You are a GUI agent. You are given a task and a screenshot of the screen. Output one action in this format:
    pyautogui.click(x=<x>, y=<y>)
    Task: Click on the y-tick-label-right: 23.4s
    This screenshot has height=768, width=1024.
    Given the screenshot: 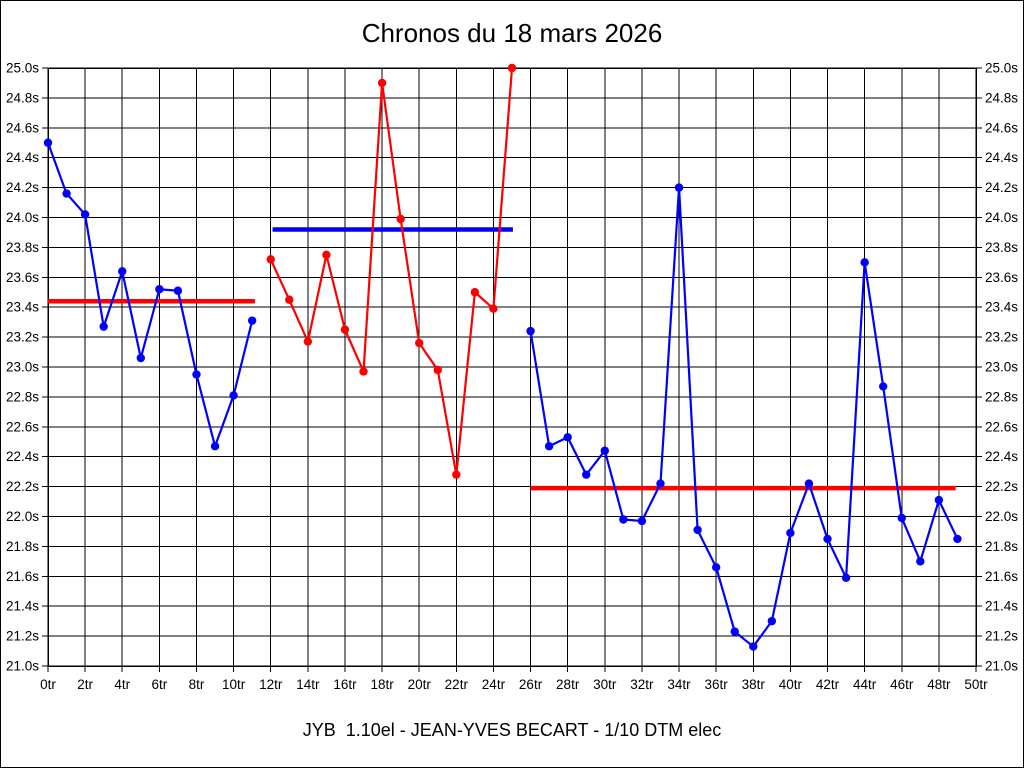 What is the action you would take?
    pyautogui.click(x=1001, y=307)
    